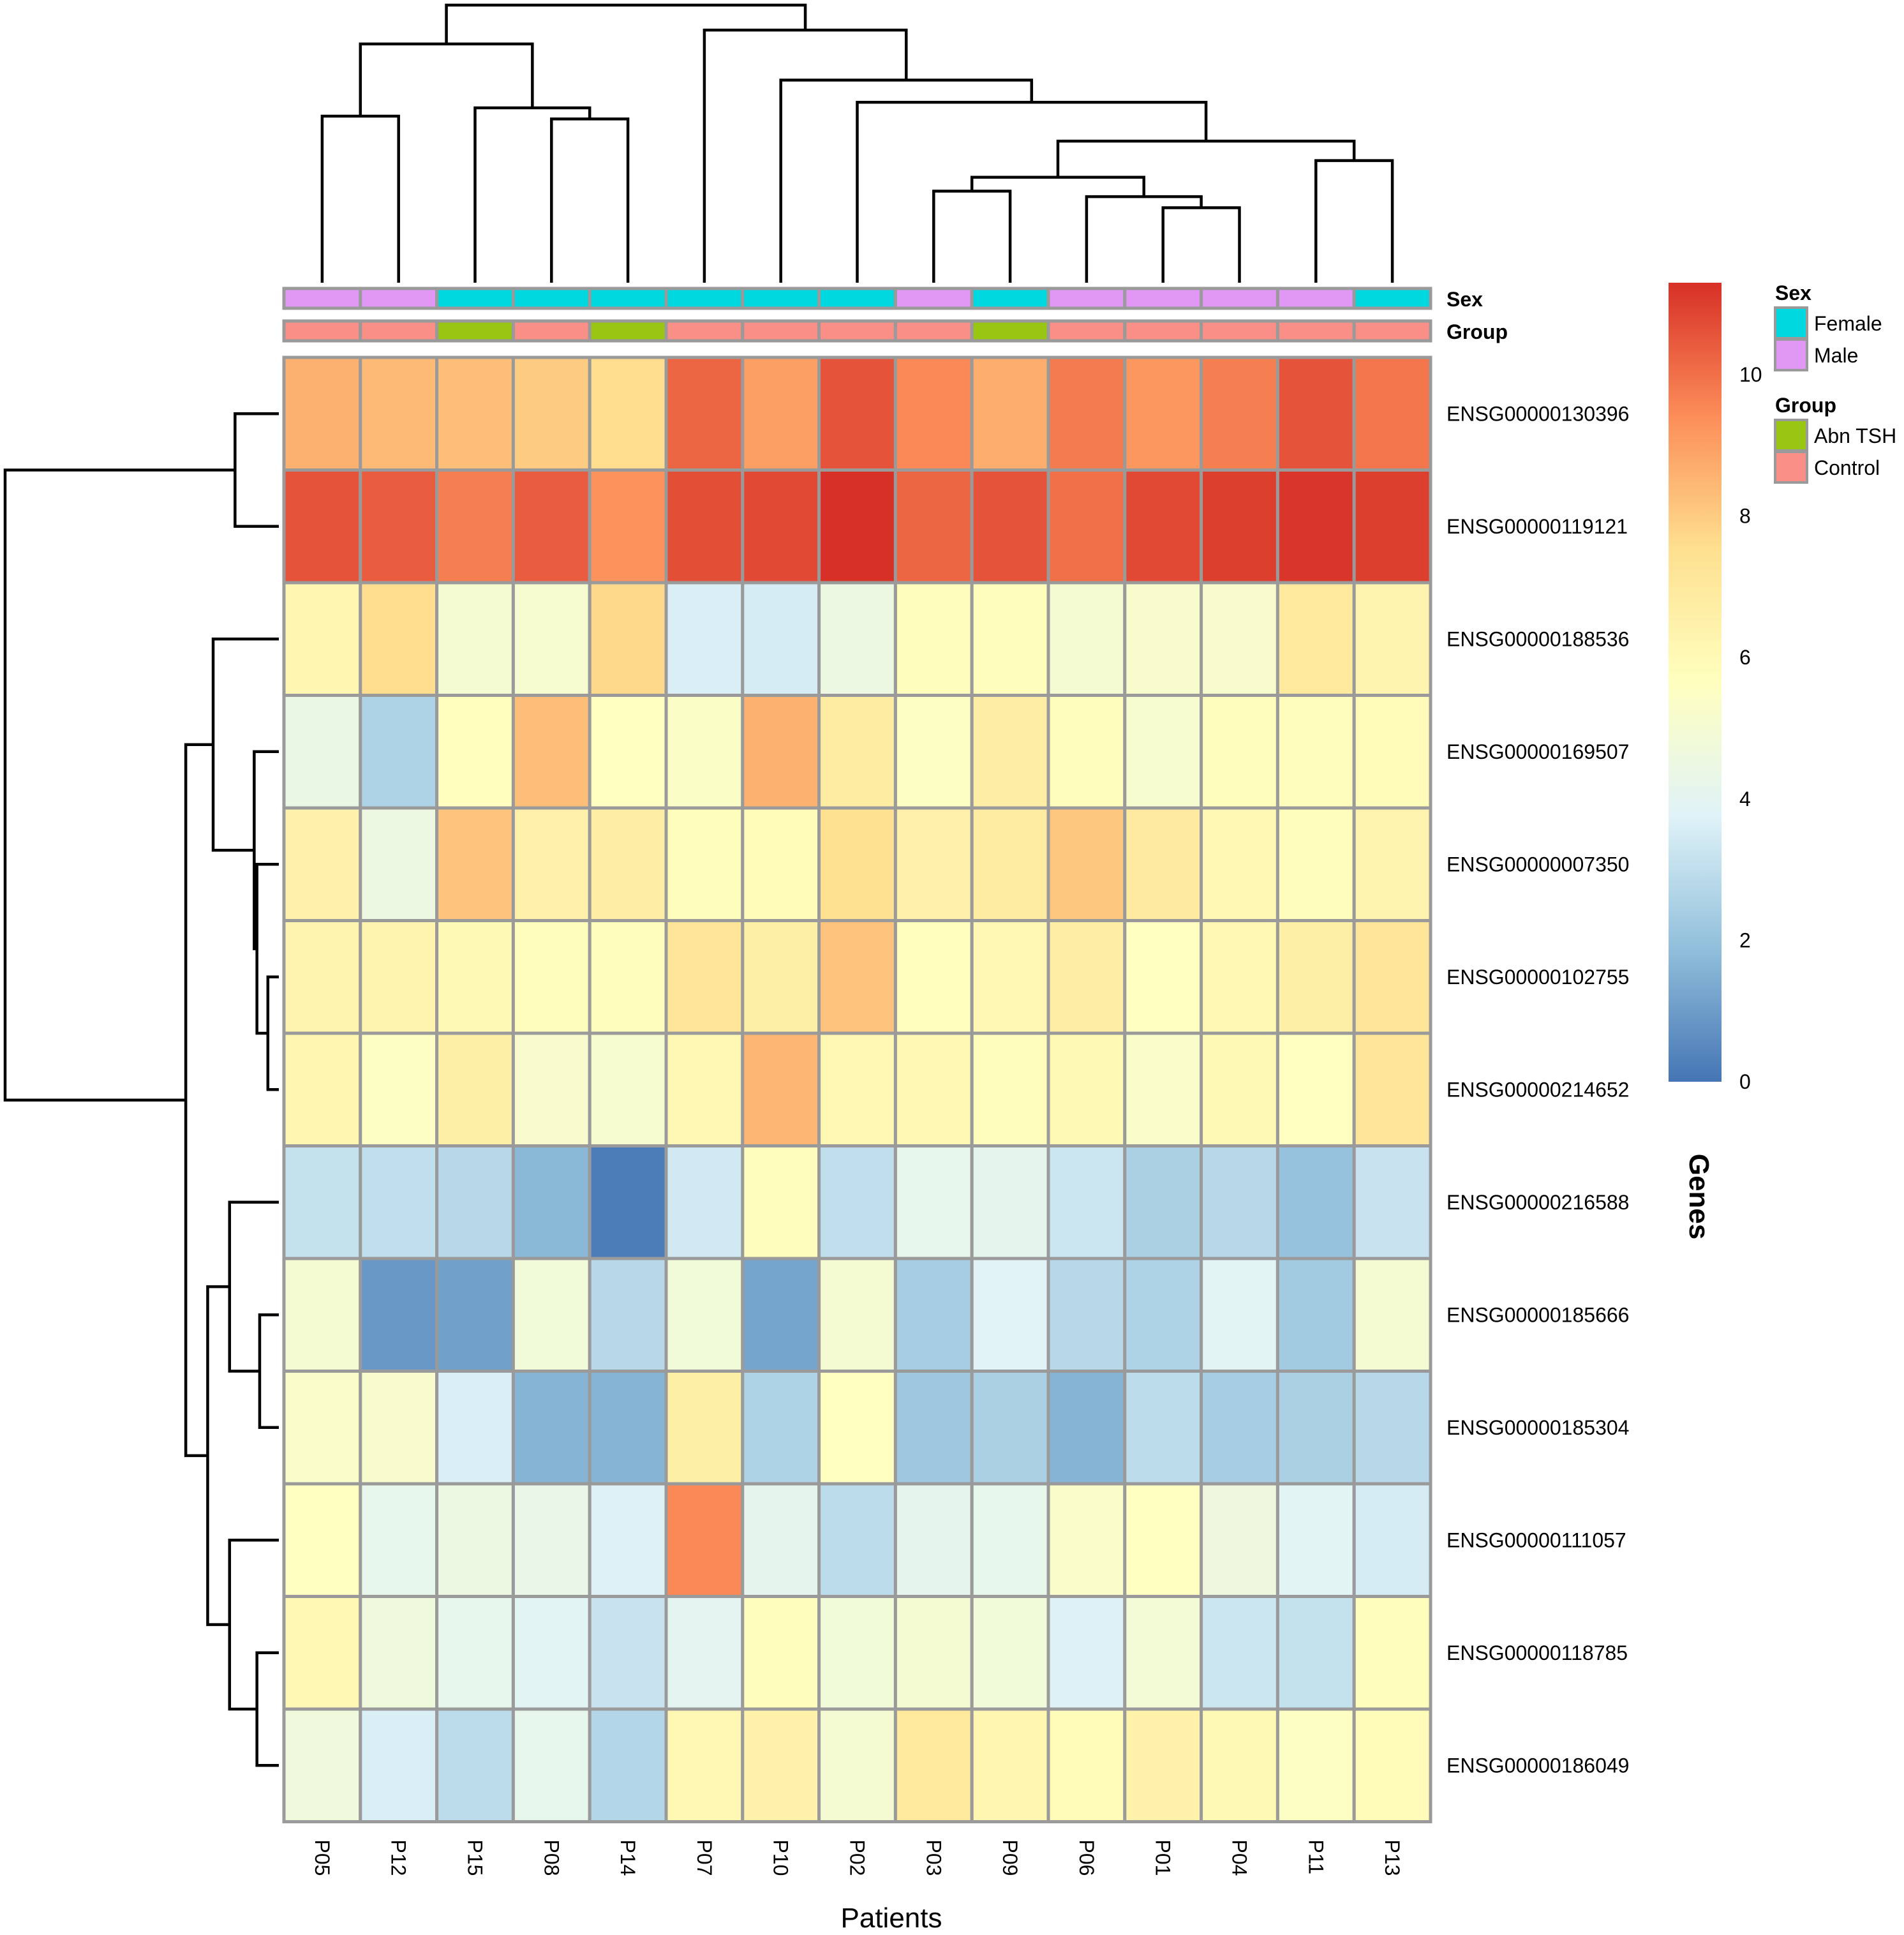 Image resolution: width=1904 pixels, height=1935 pixels. I want to click on row-label: ENSG00000214652, so click(1538, 1089).